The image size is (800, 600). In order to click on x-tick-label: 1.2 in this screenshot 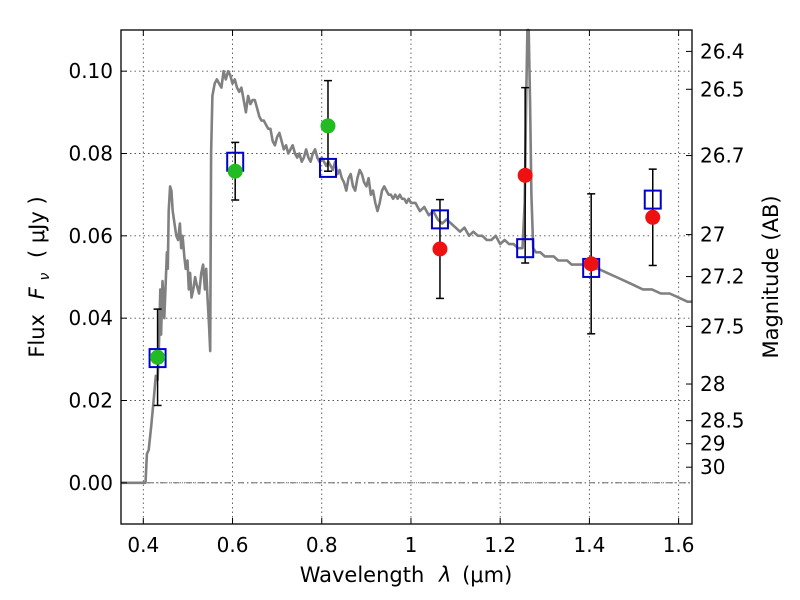, I will do `click(500, 545)`.